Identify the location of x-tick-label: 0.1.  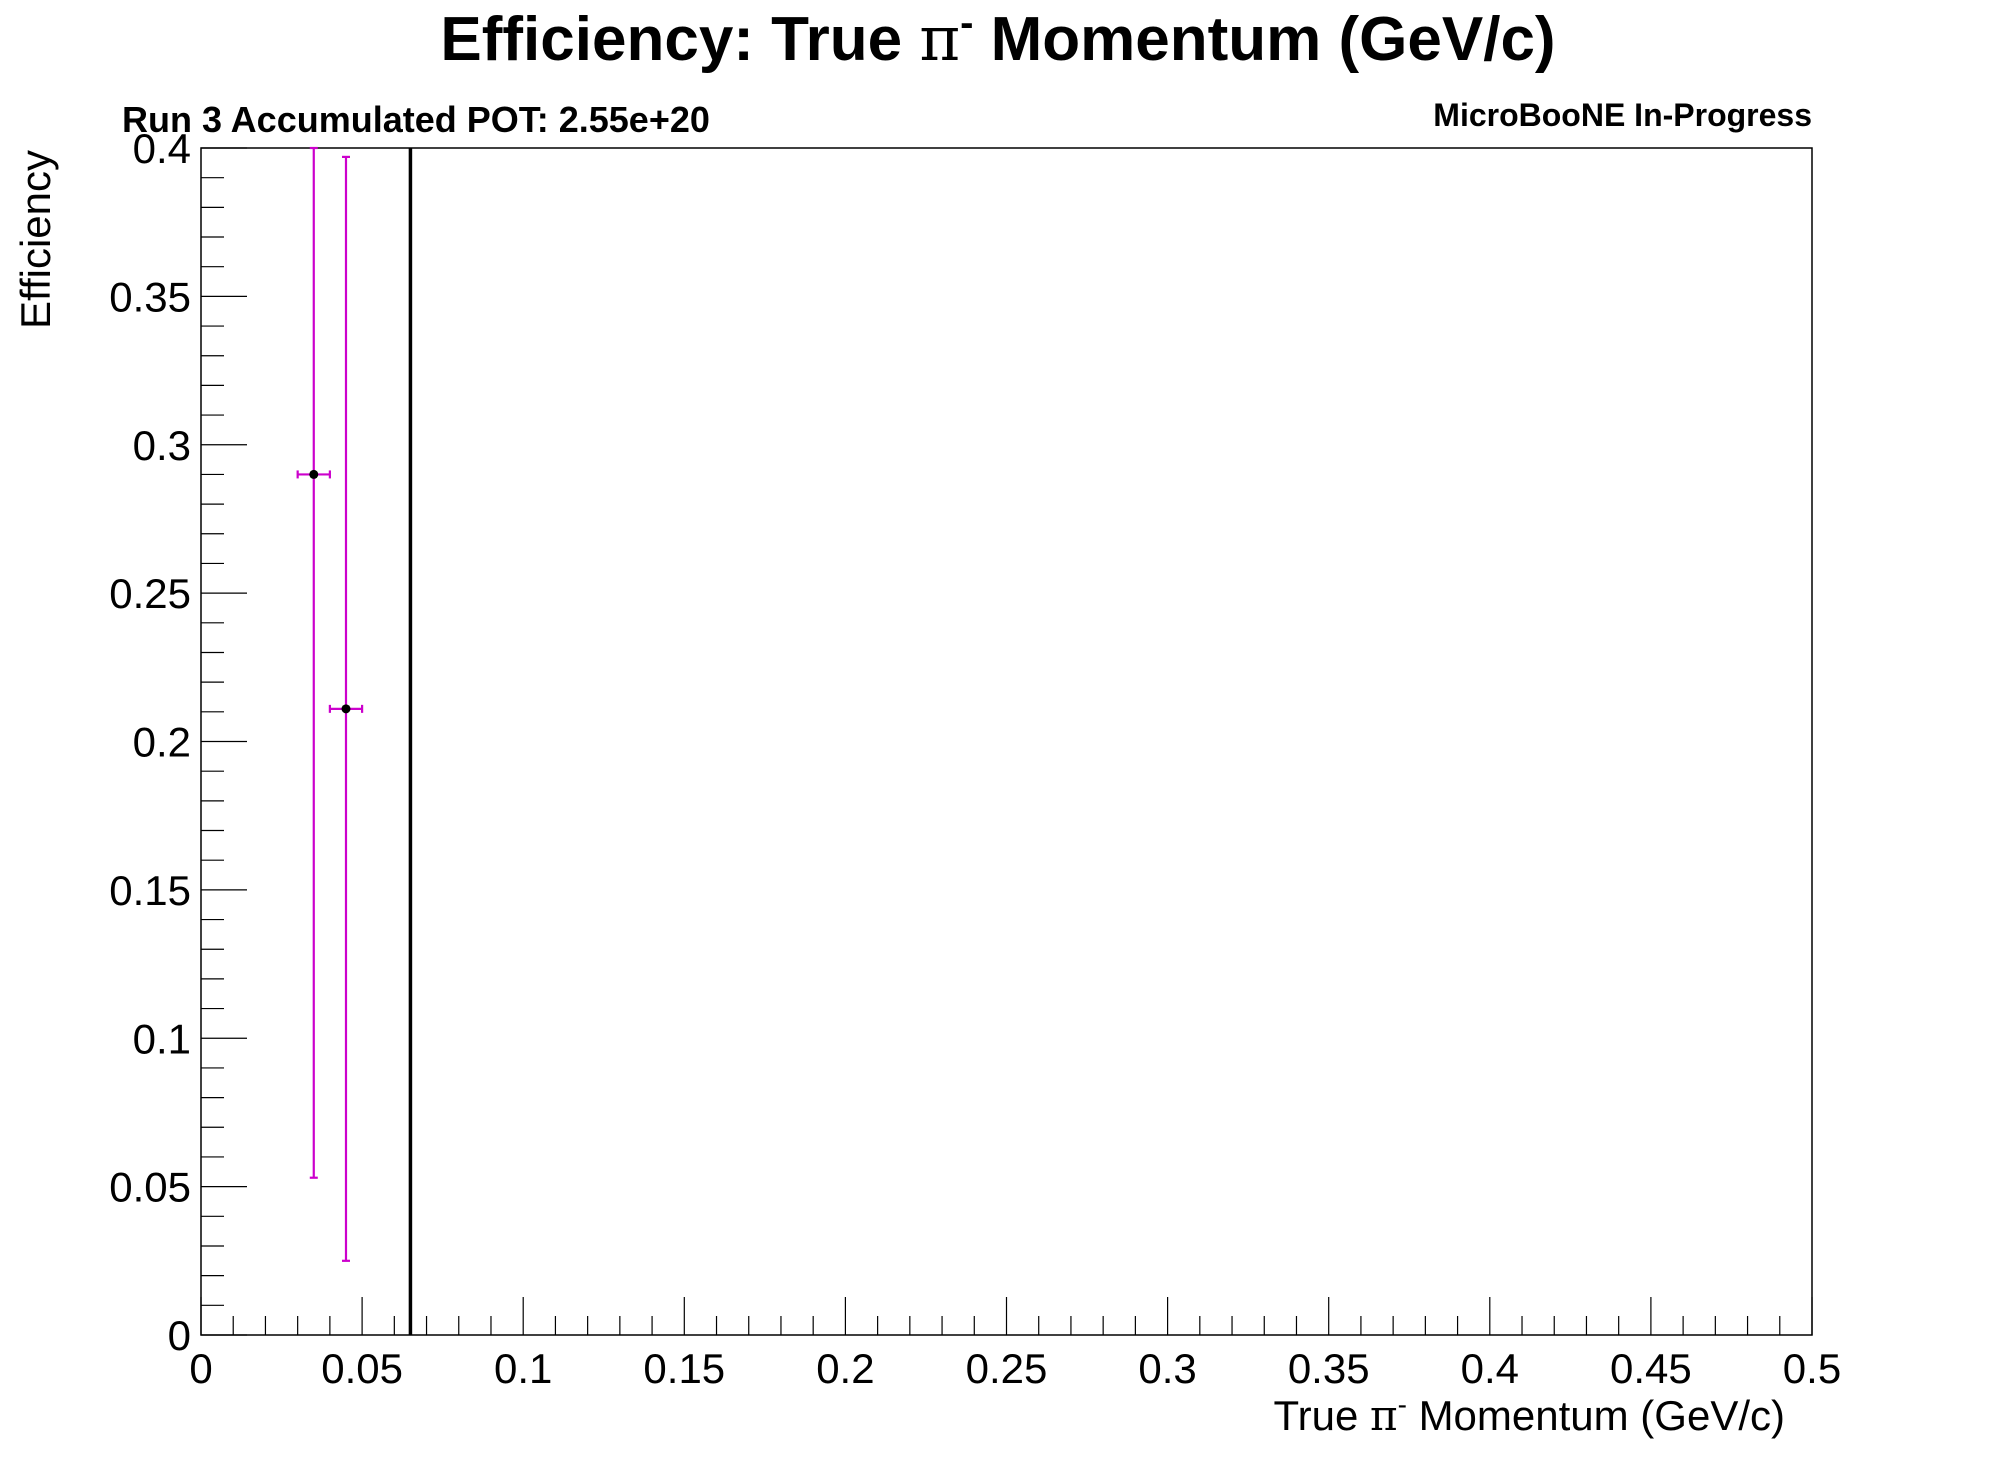
(523, 1368).